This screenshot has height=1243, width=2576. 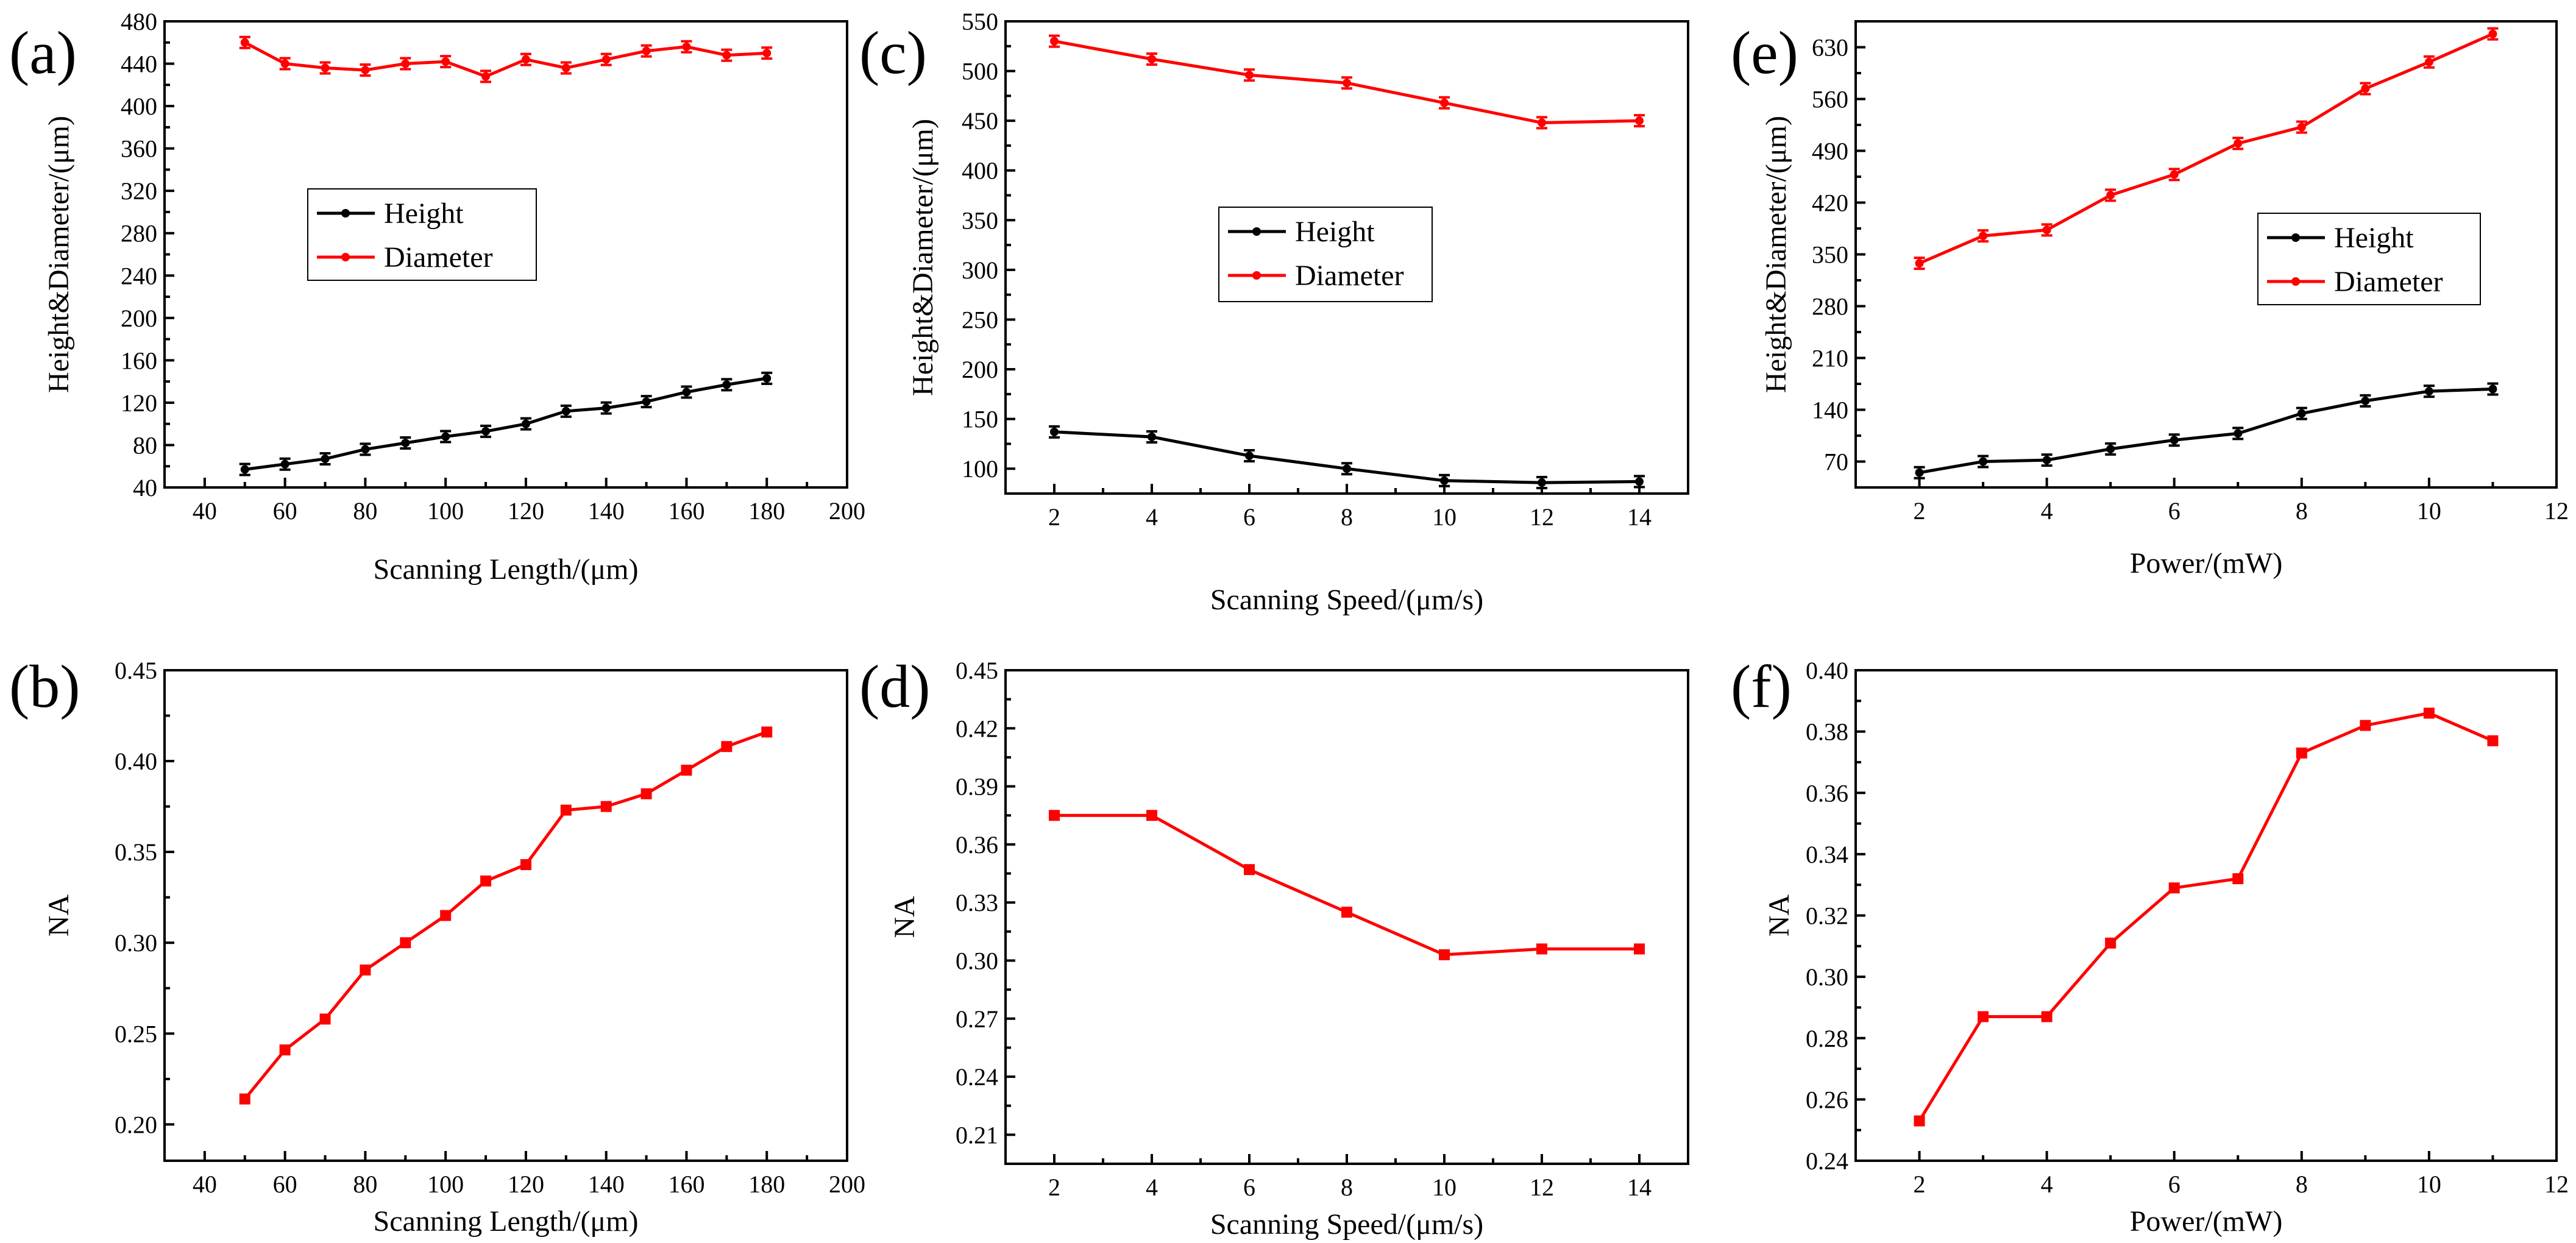 What do you see at coordinates (139, 106) in the screenshot?
I see `y-tick-label: 400` at bounding box center [139, 106].